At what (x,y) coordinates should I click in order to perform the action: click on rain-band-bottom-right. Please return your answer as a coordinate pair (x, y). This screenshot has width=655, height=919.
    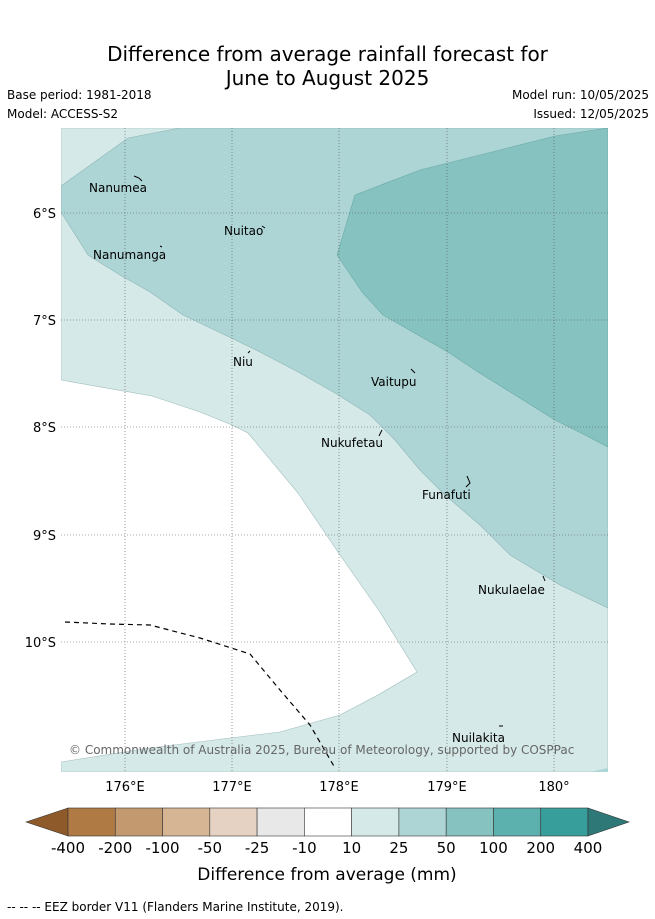
    Looking at the image, I should click on (599, 770).